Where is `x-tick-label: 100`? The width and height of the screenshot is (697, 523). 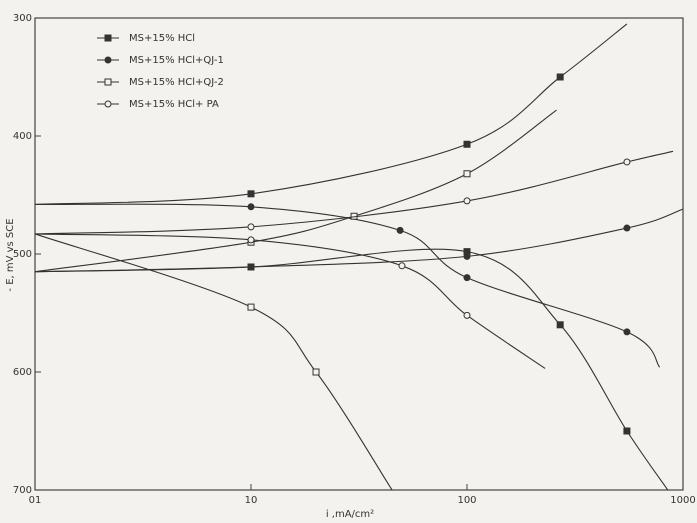 x-tick-label: 100 is located at coordinates (466, 500).